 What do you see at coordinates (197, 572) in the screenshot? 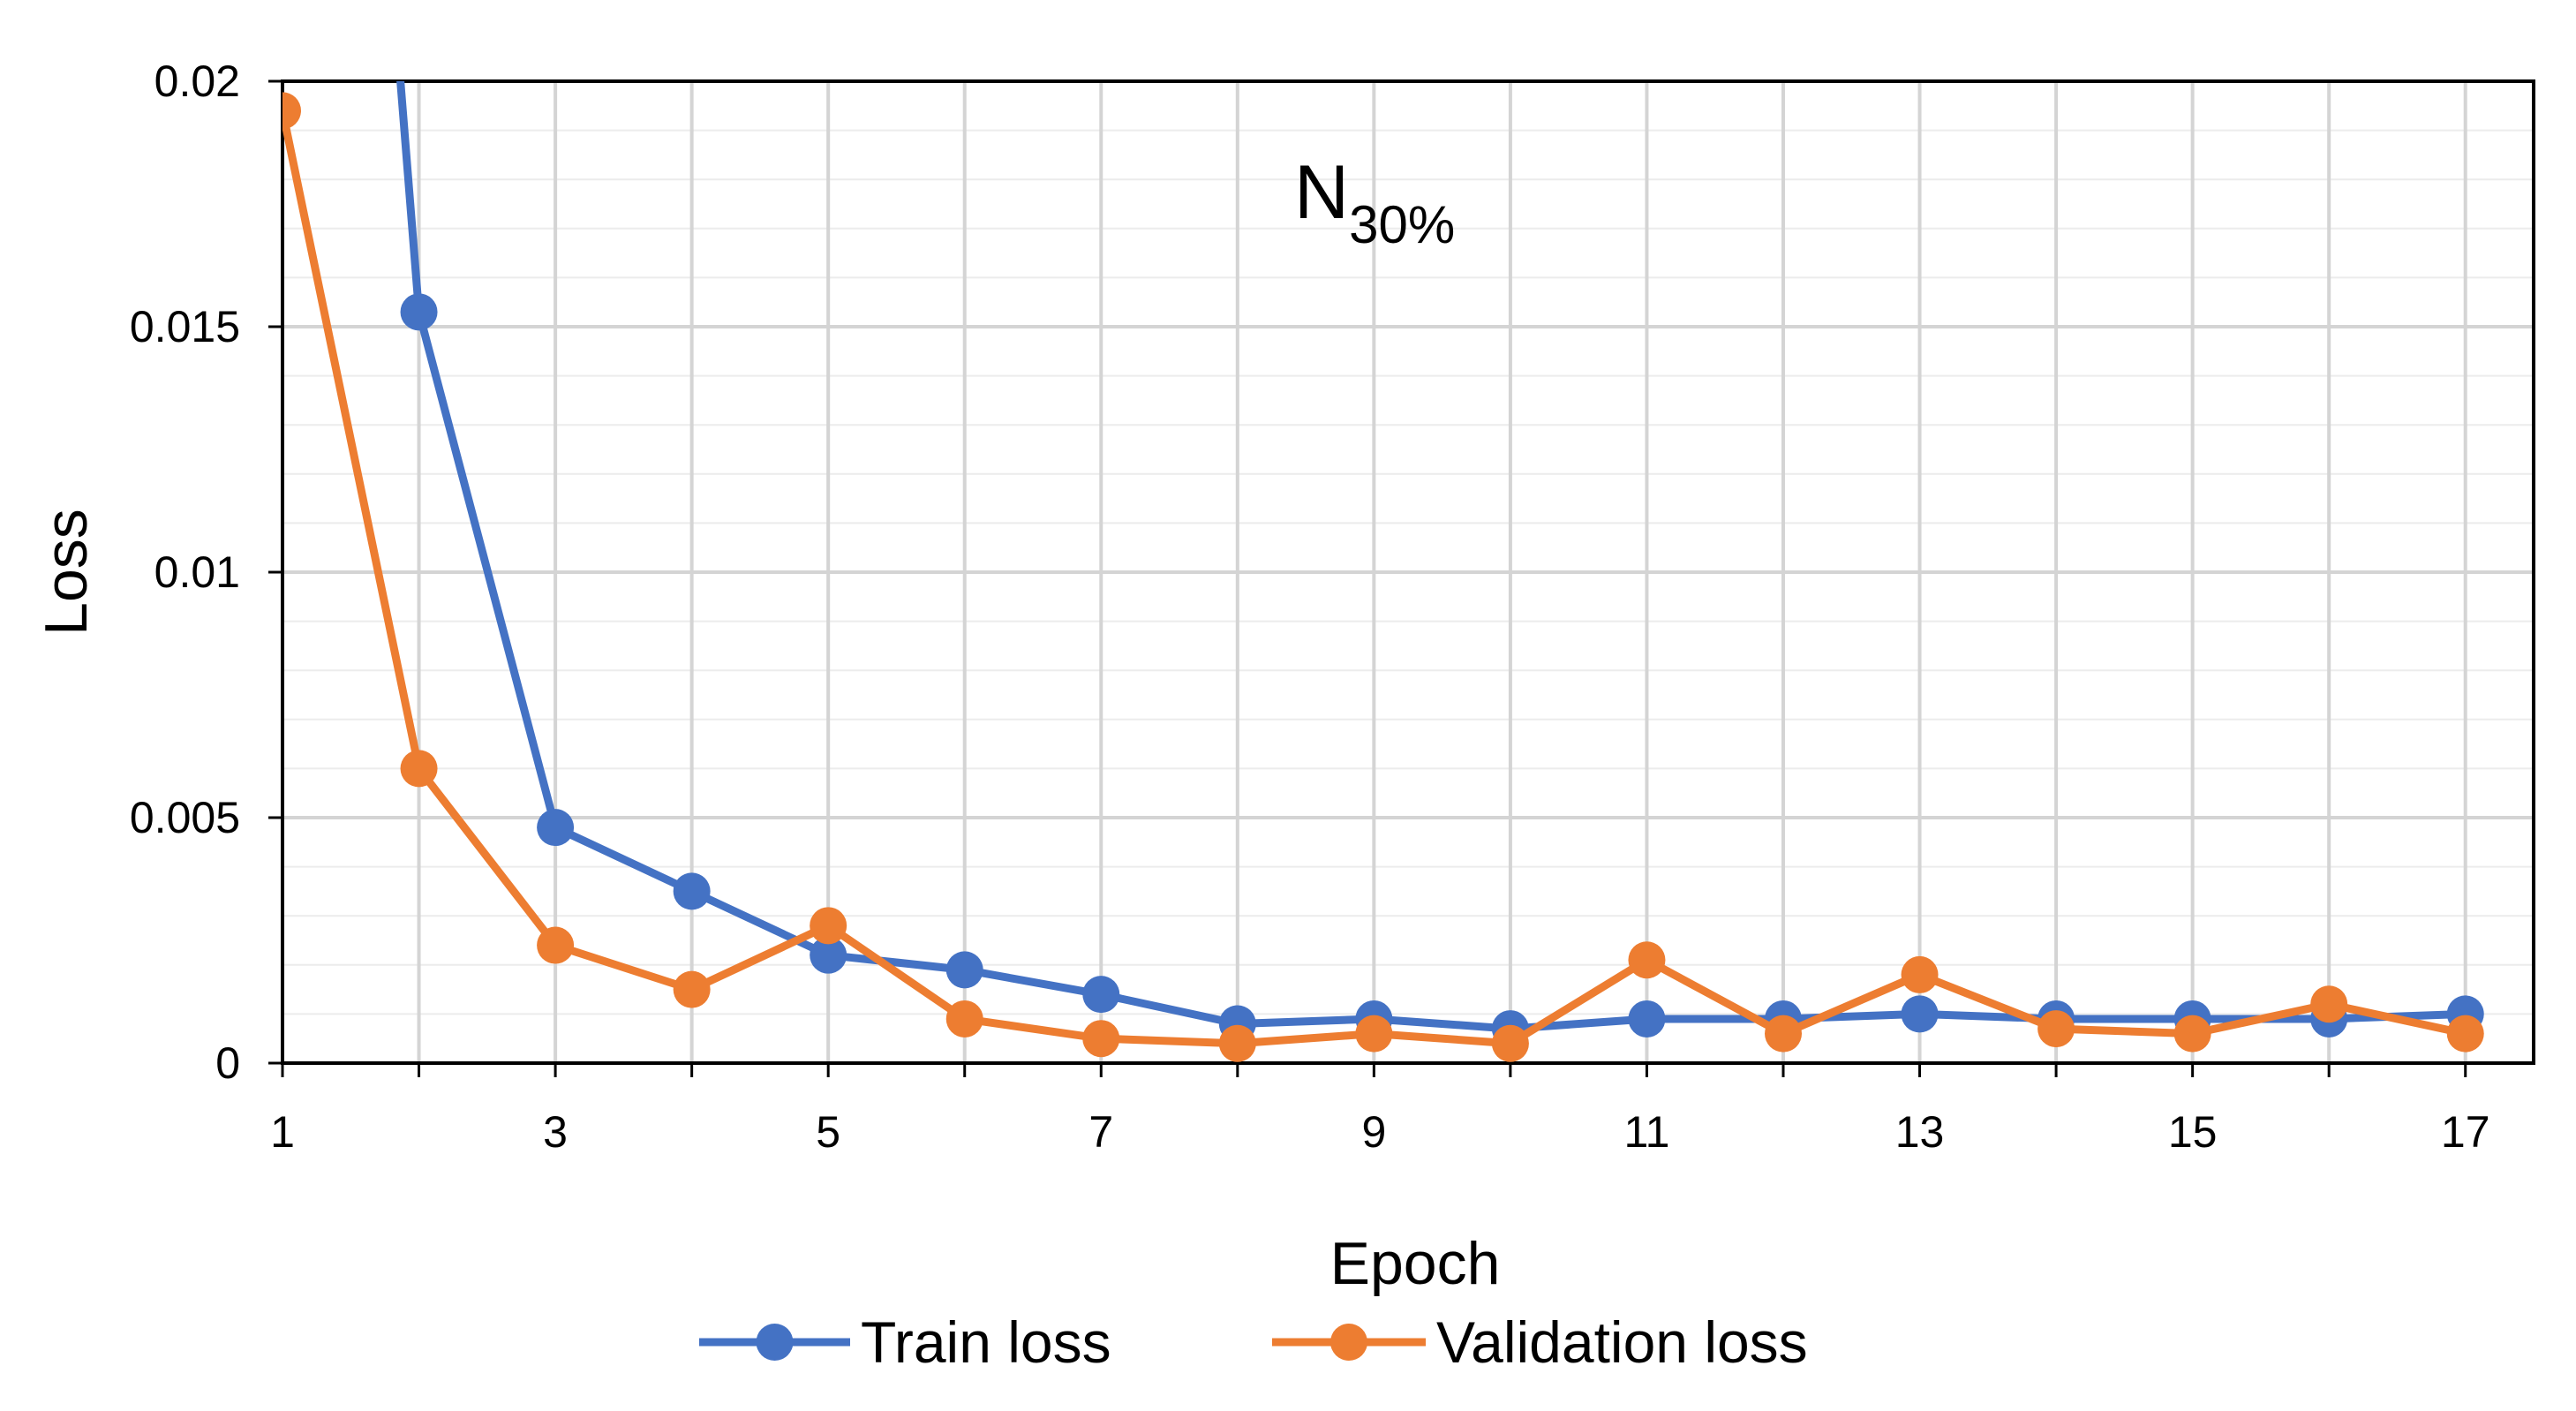
I see `y-tick-label: 0.01` at bounding box center [197, 572].